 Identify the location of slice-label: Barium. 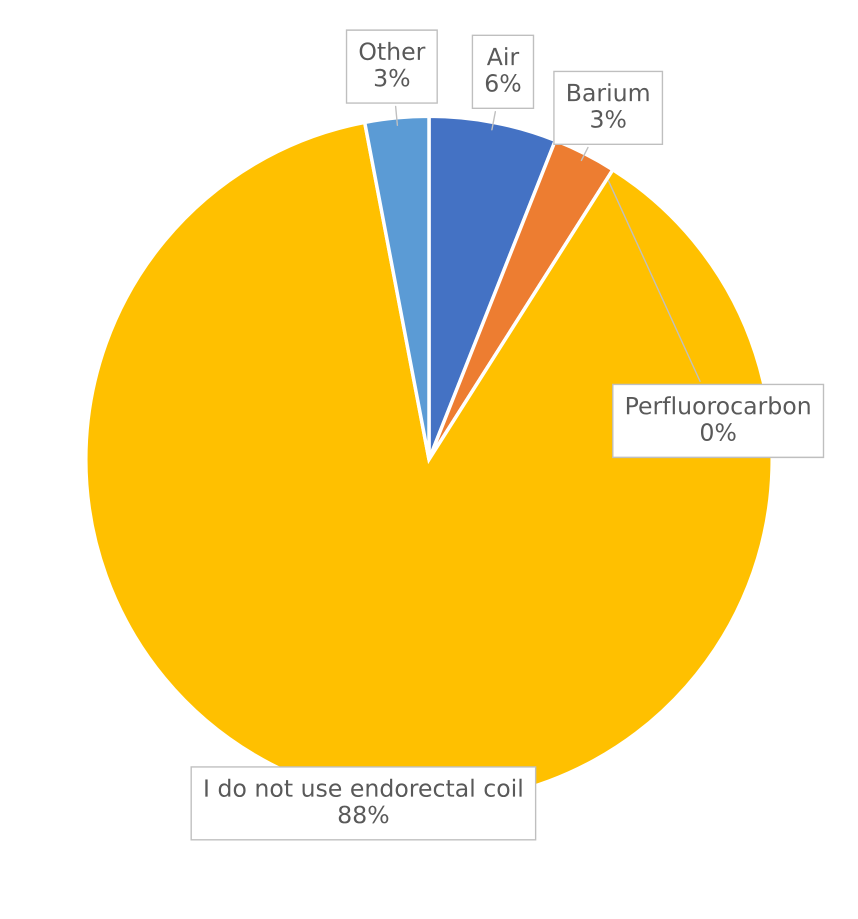
(608, 92).